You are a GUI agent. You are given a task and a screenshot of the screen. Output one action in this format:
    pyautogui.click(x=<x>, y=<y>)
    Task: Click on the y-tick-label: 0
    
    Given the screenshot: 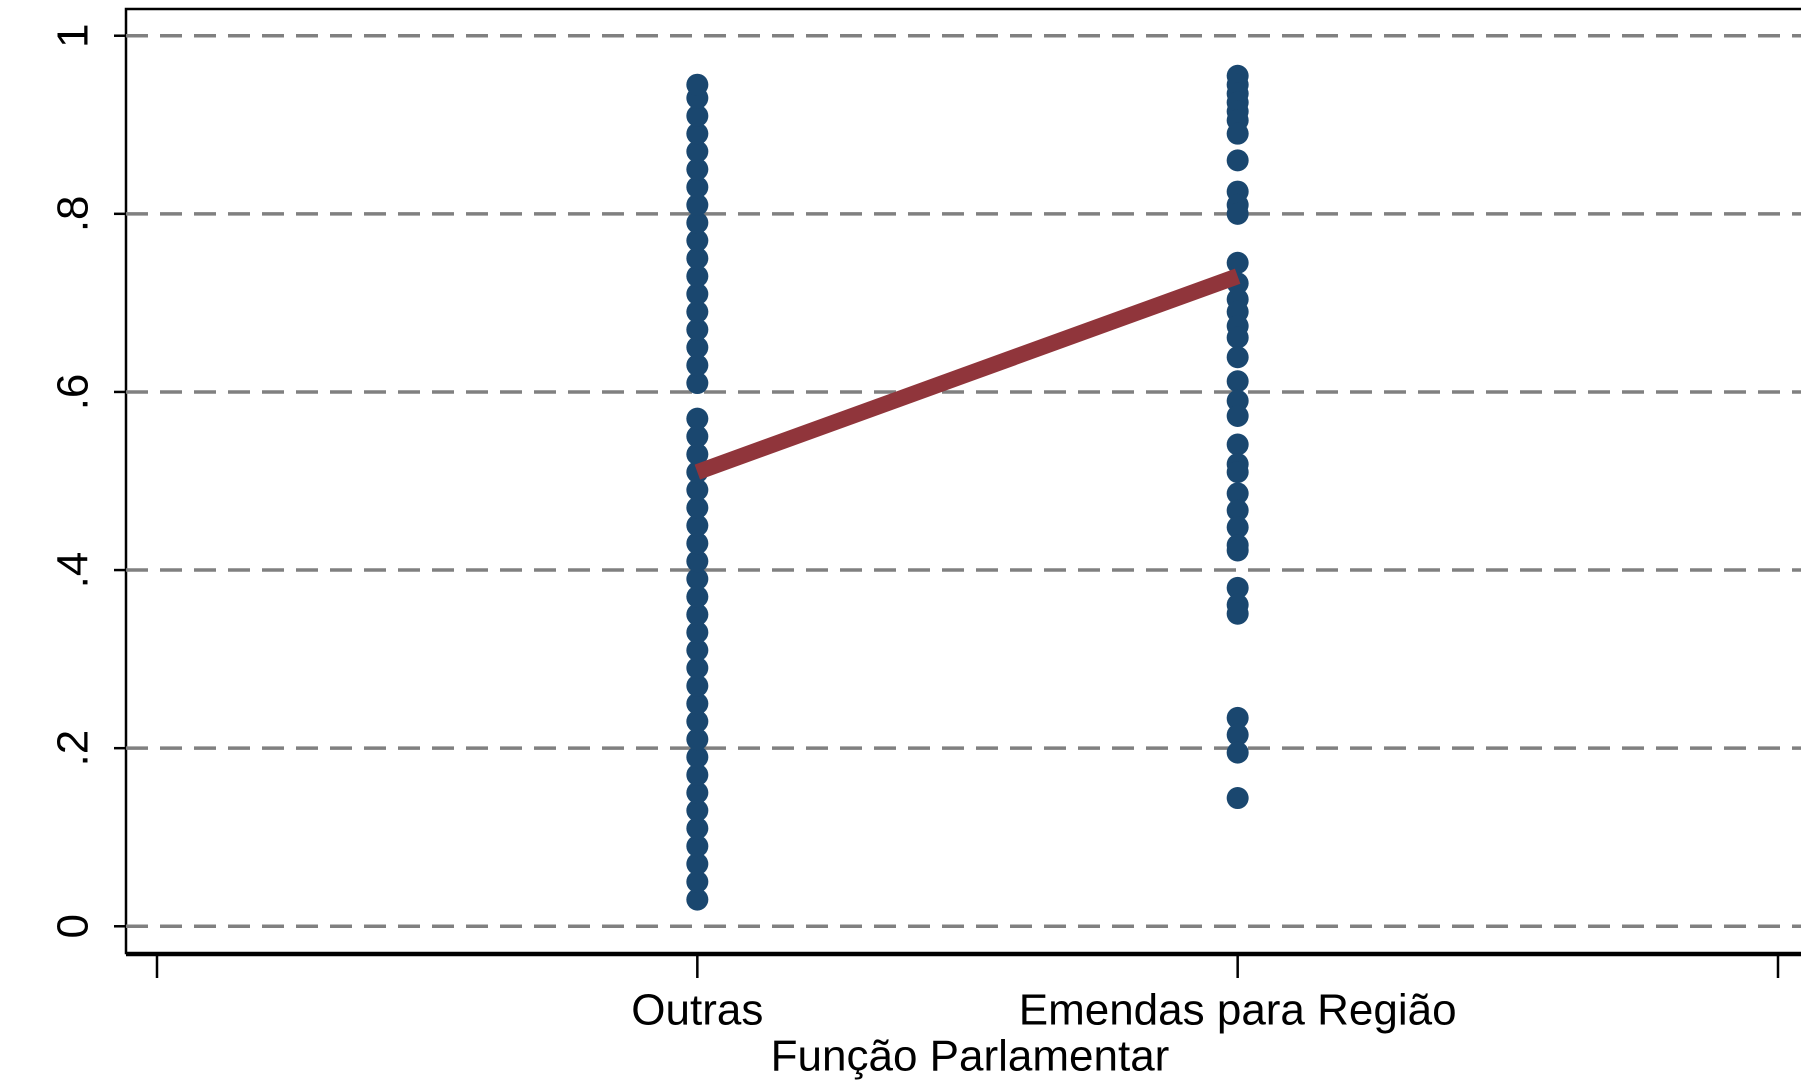 What is the action you would take?
    pyautogui.click(x=73, y=926)
    